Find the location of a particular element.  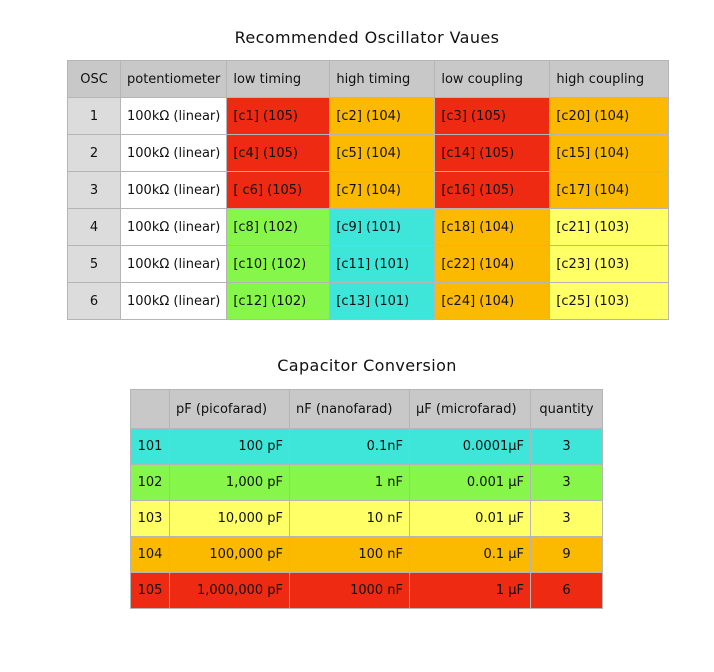

header-high-coupling: high coupling is located at coordinates (609, 79).